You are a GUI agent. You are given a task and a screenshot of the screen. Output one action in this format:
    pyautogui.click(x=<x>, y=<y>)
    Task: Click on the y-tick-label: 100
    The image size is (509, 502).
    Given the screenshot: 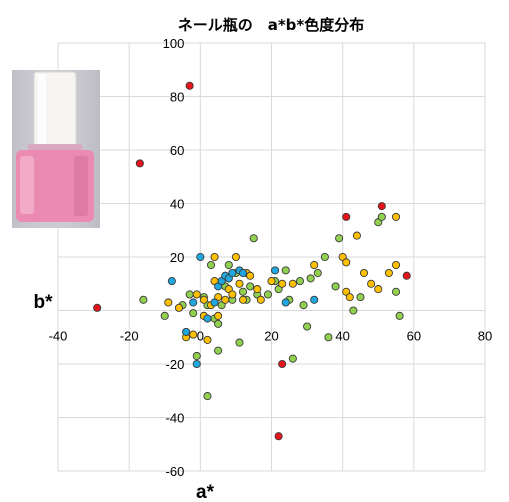 What is the action you would take?
    pyautogui.click(x=174, y=43)
    